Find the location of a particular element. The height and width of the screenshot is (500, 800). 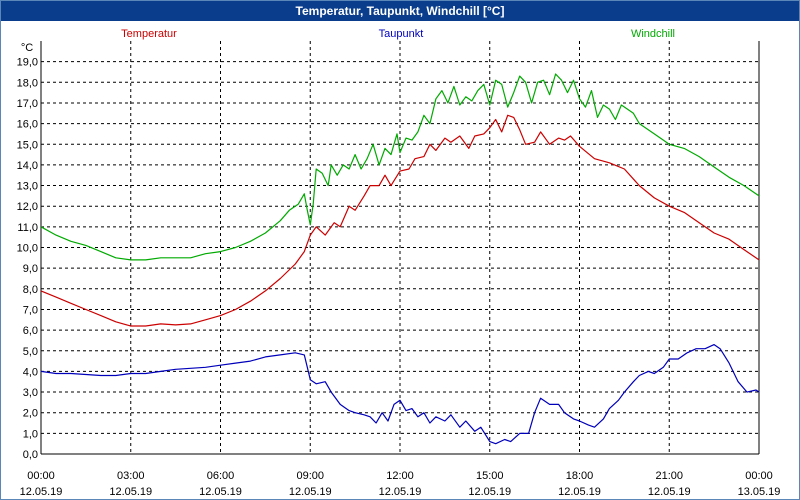

y-tick-label: 11,0 is located at coordinates (27, 228).